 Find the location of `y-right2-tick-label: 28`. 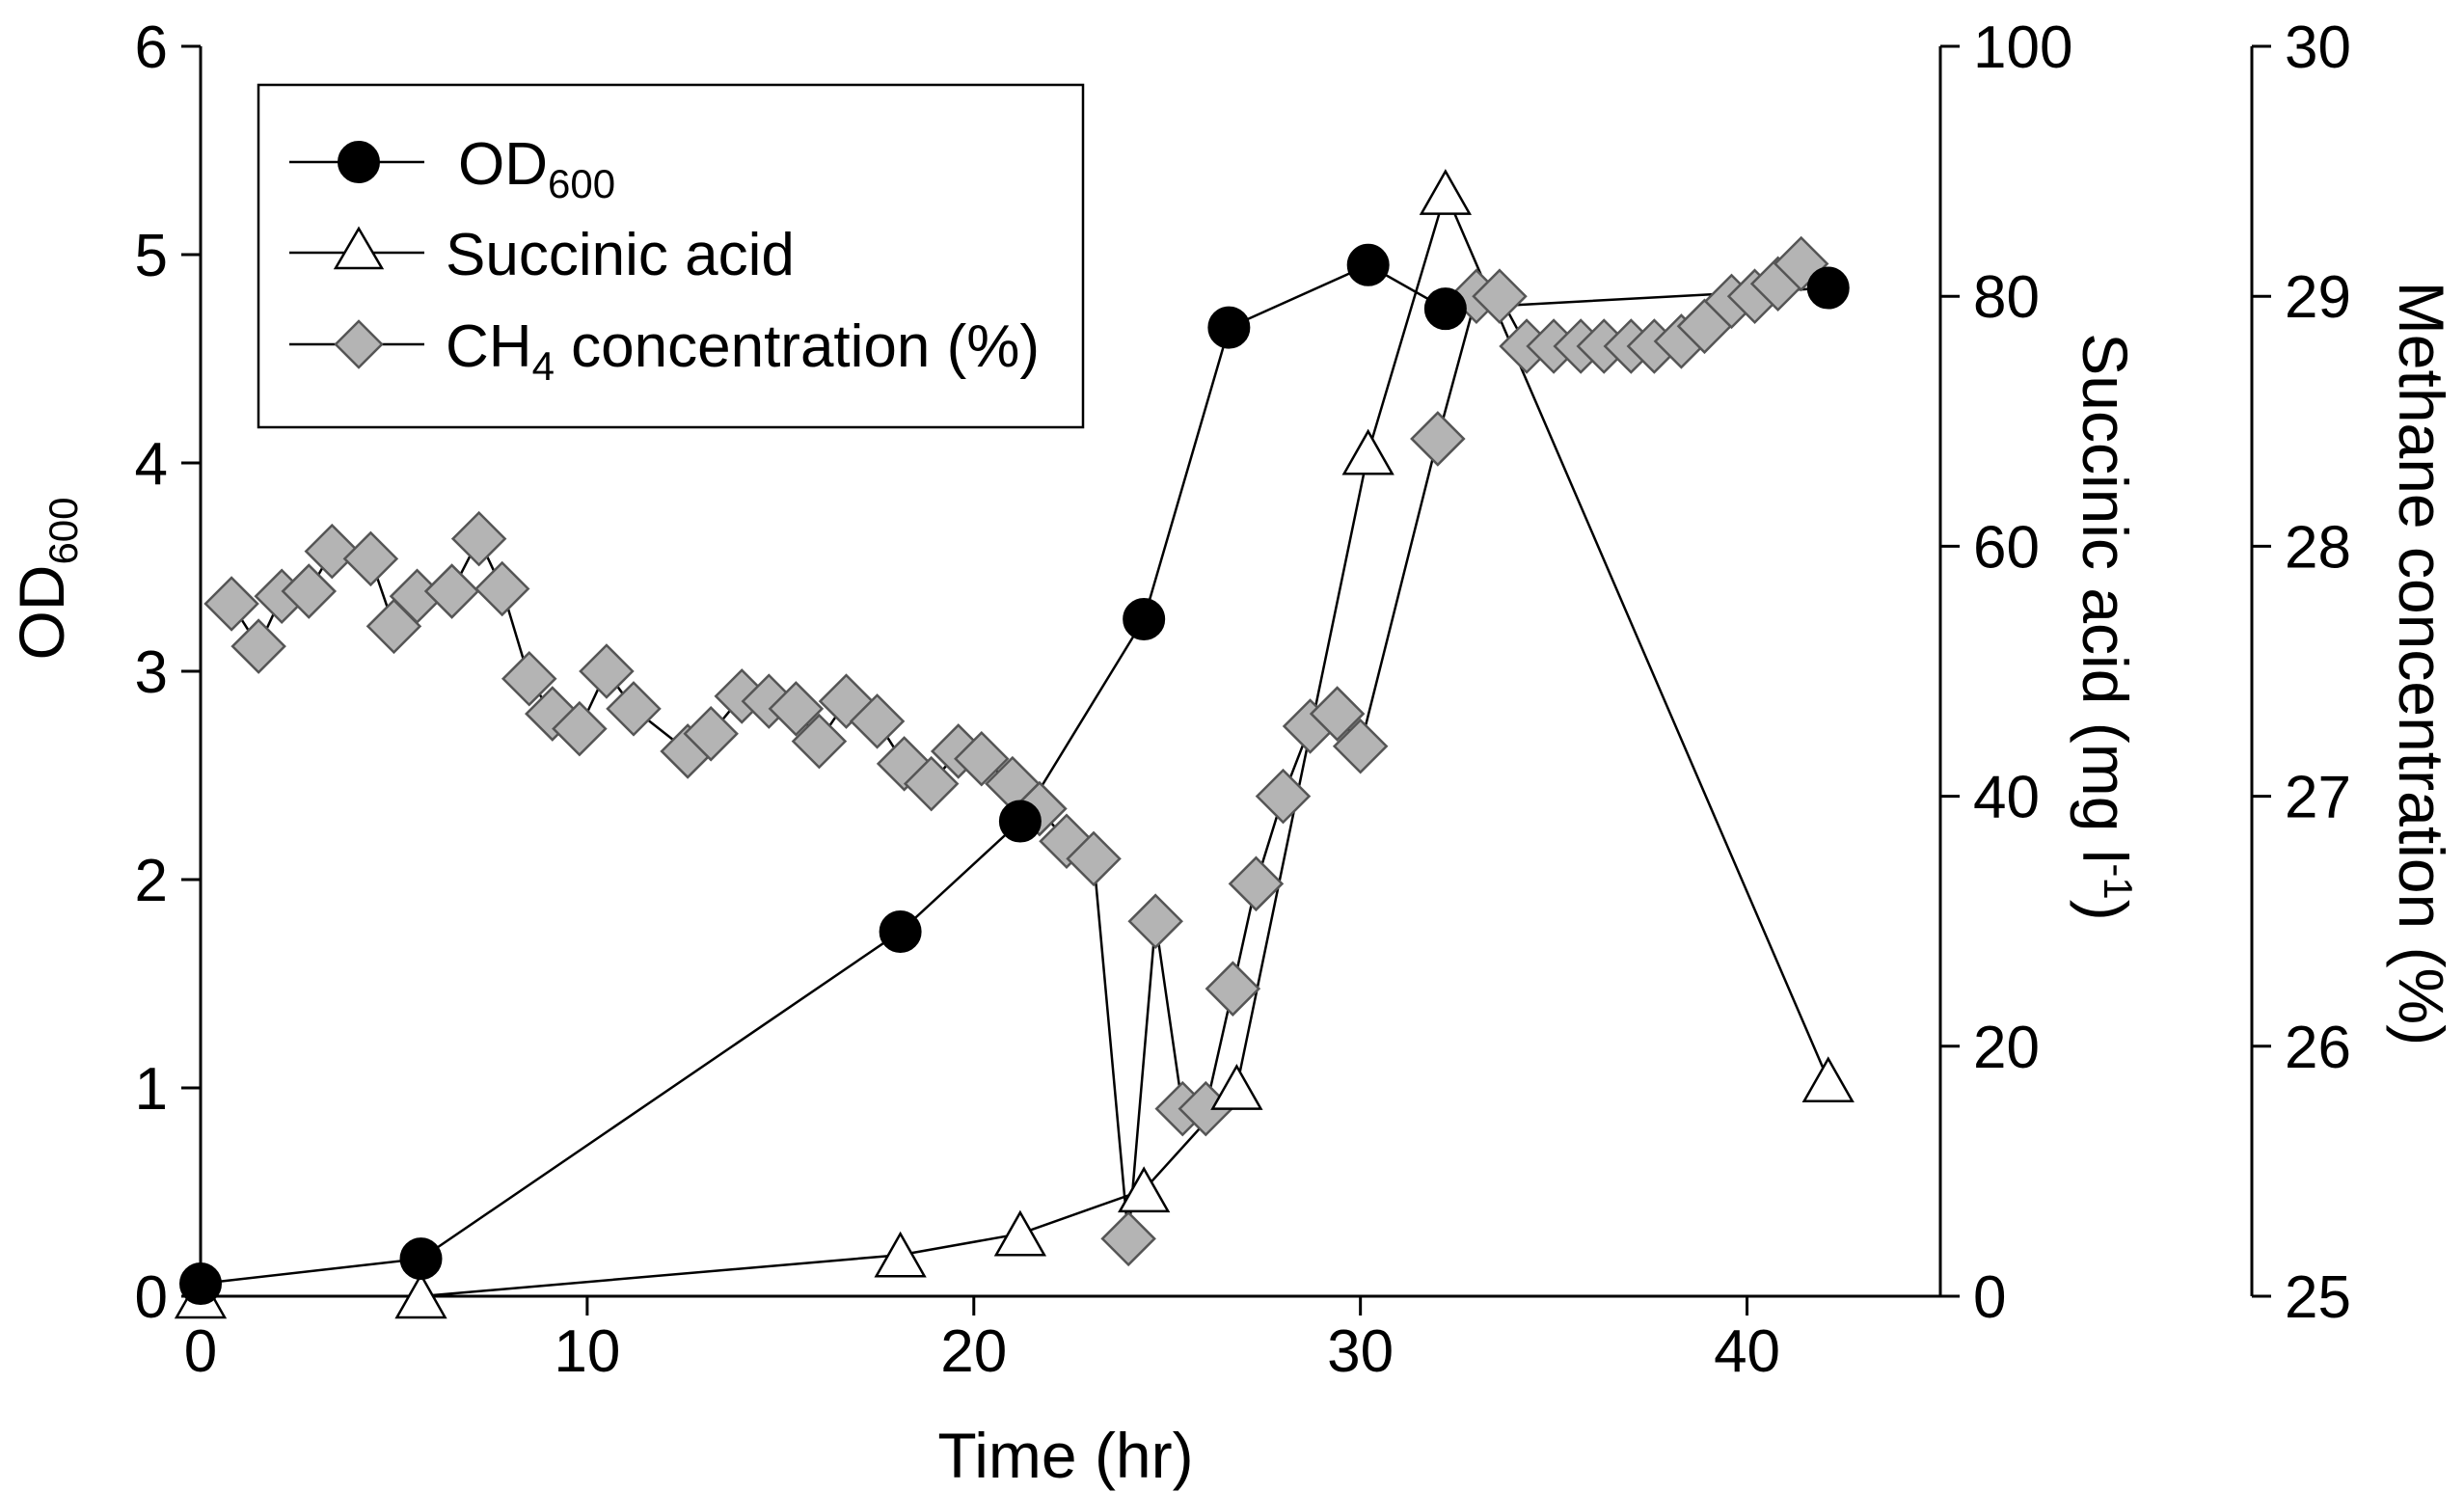

y-right2-tick-label: 28 is located at coordinates (2318, 547).